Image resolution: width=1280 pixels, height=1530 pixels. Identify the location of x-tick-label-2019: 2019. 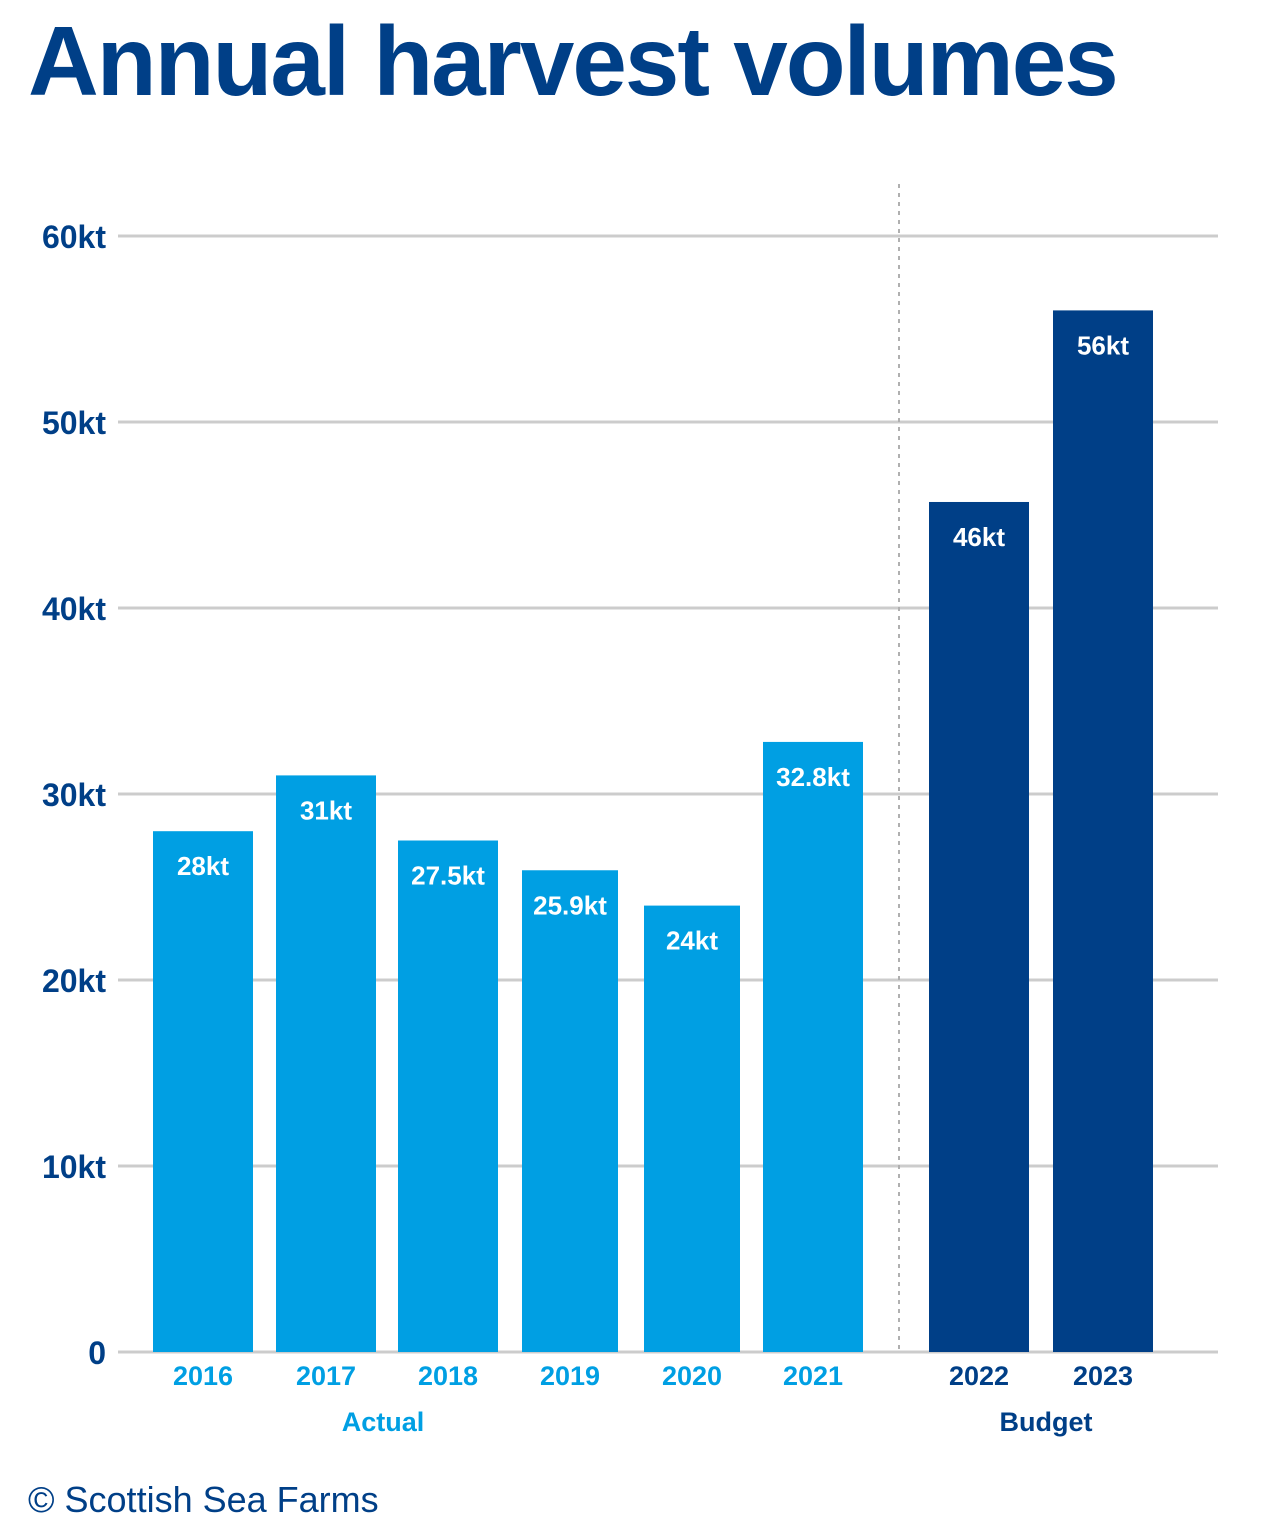
(570, 1376).